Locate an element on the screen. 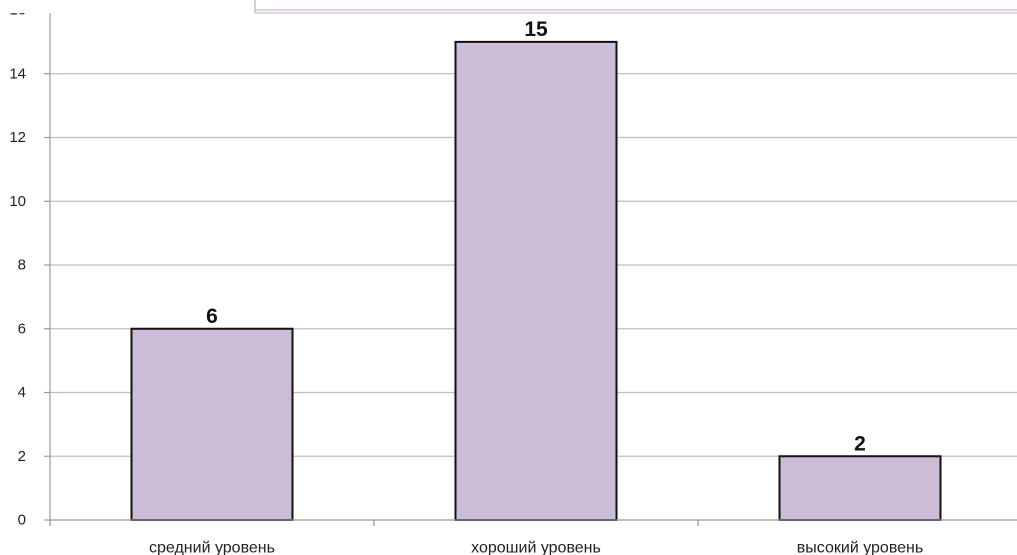 The width and height of the screenshot is (1017, 555). x-tick-label: средний уровень is located at coordinates (212, 547).